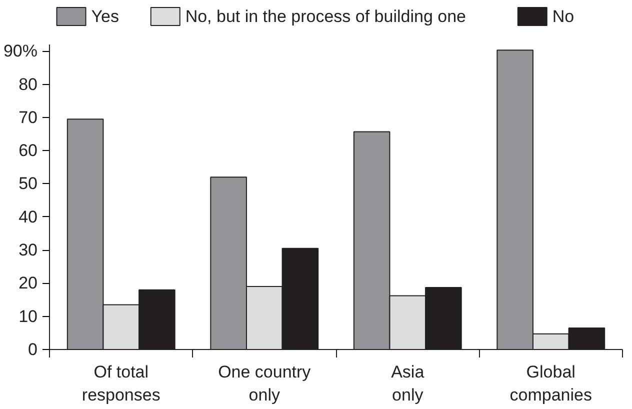  Describe the element at coordinates (28, 150) in the screenshot. I see `y-tick-label: 60` at that location.